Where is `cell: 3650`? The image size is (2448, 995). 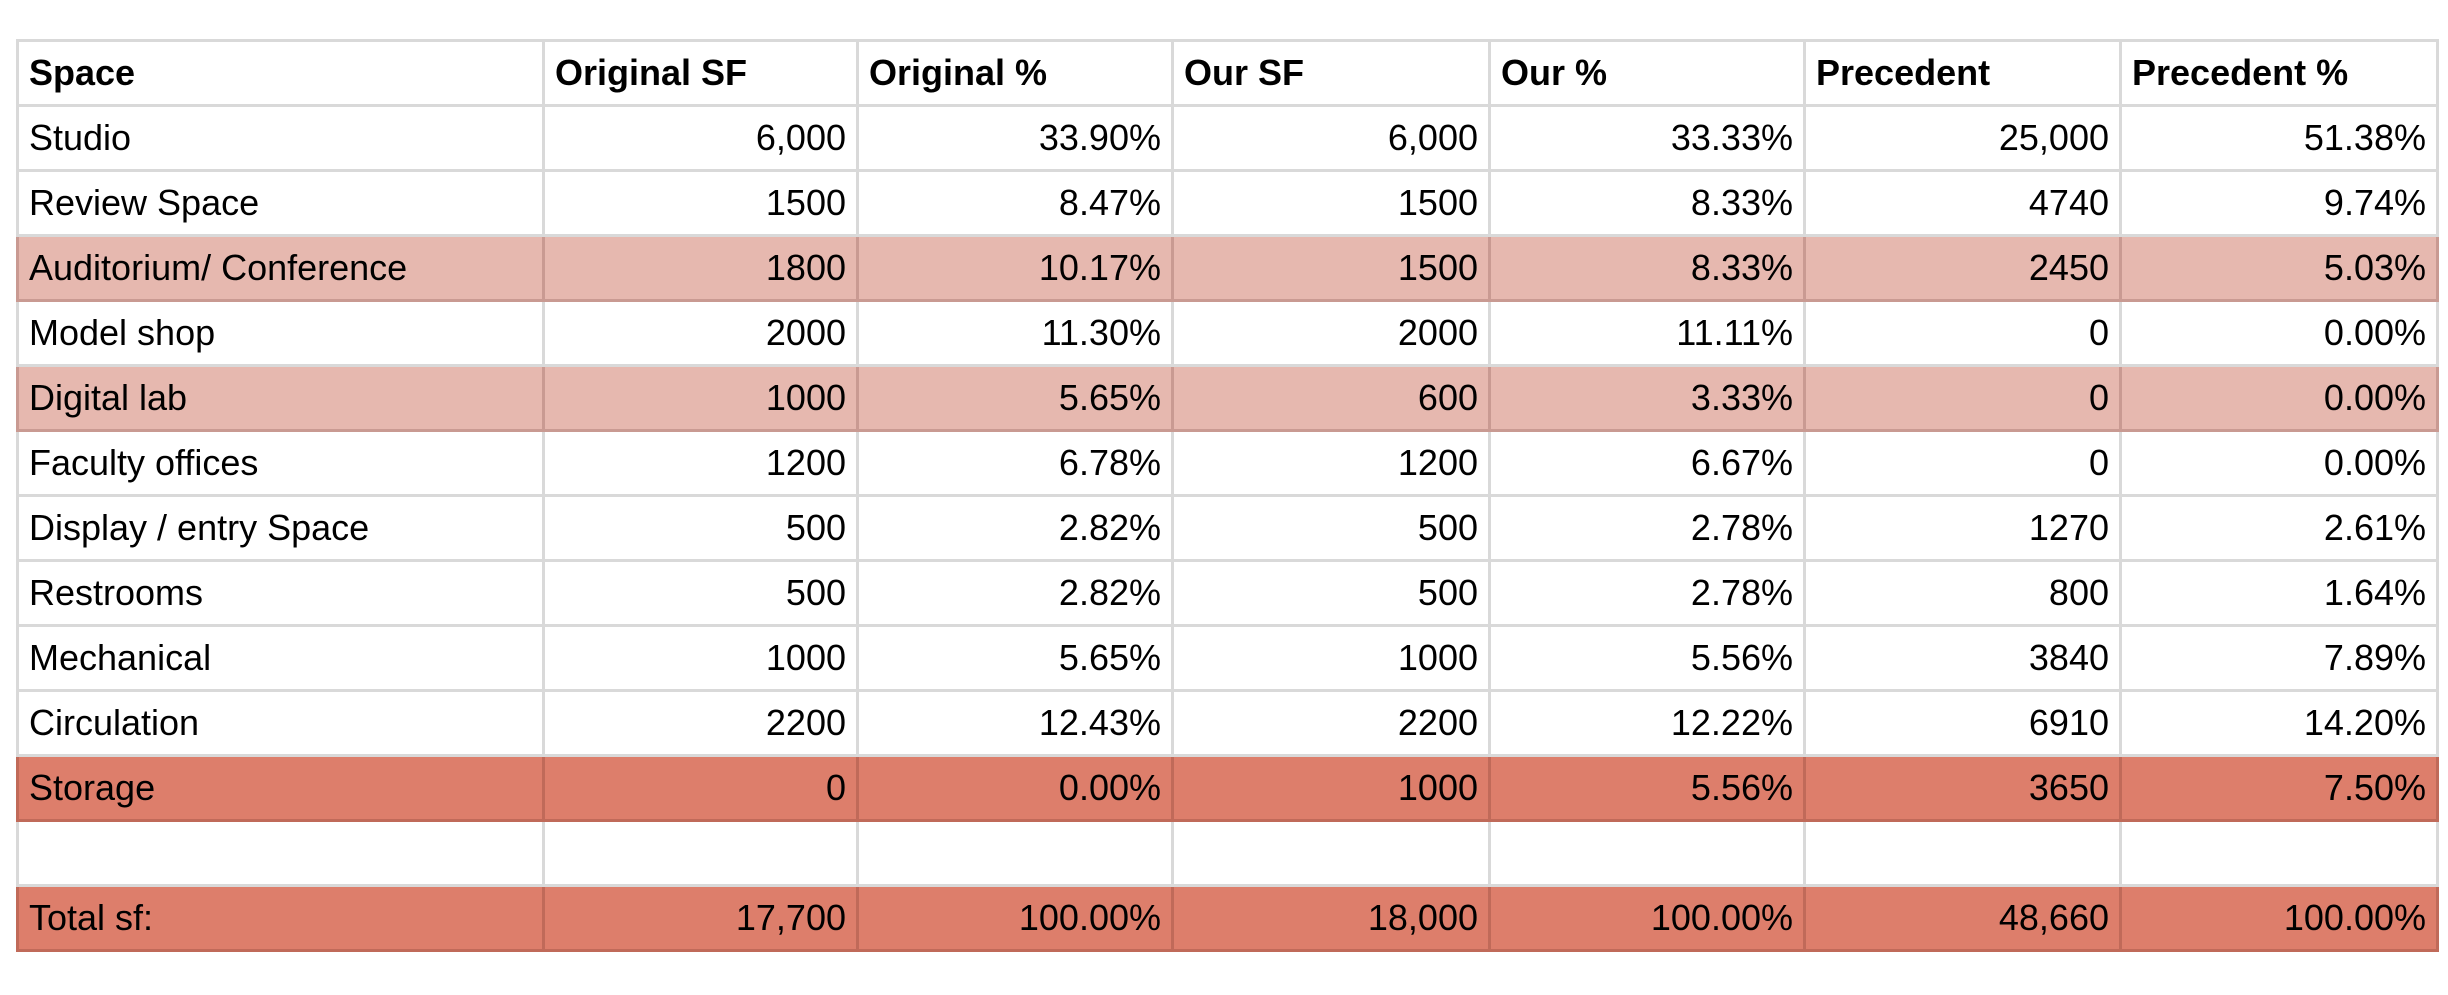 cell: 3650 is located at coordinates (1962, 788).